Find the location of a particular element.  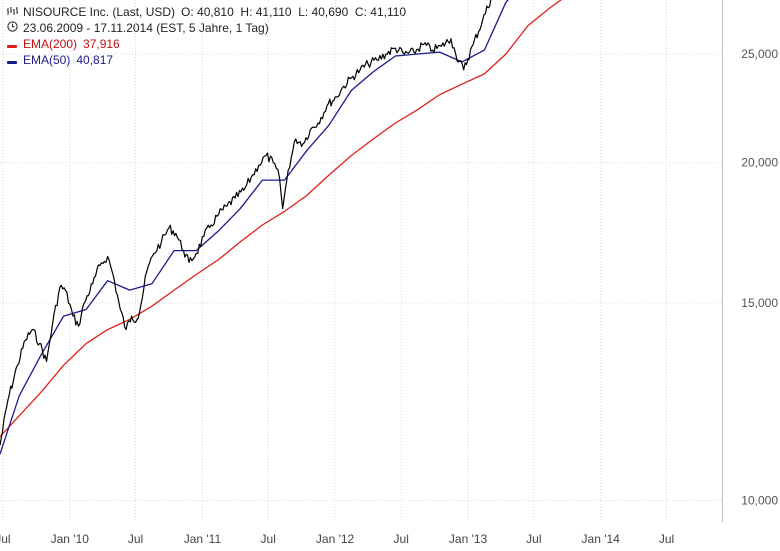

clock-icon is located at coordinates (12, 28).